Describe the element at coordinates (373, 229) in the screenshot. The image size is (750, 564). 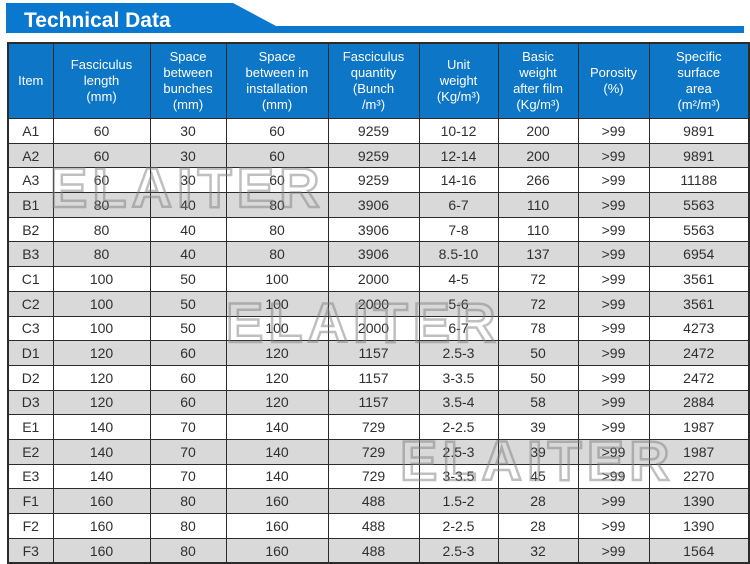
I see `value-cell: 3906` at that location.